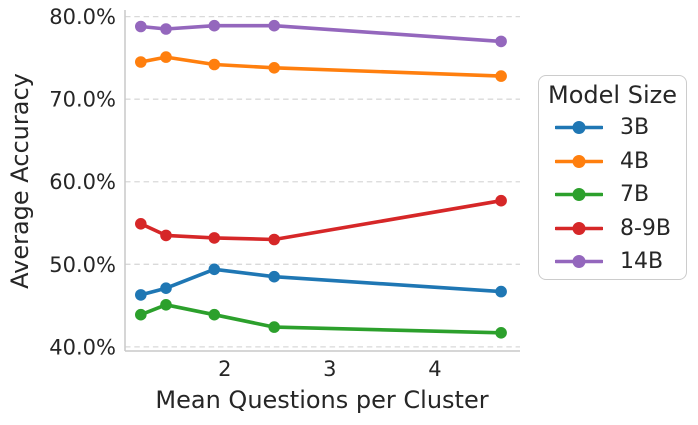 This screenshot has height=425, width=698. I want to click on series-line-14B, so click(321, 33).